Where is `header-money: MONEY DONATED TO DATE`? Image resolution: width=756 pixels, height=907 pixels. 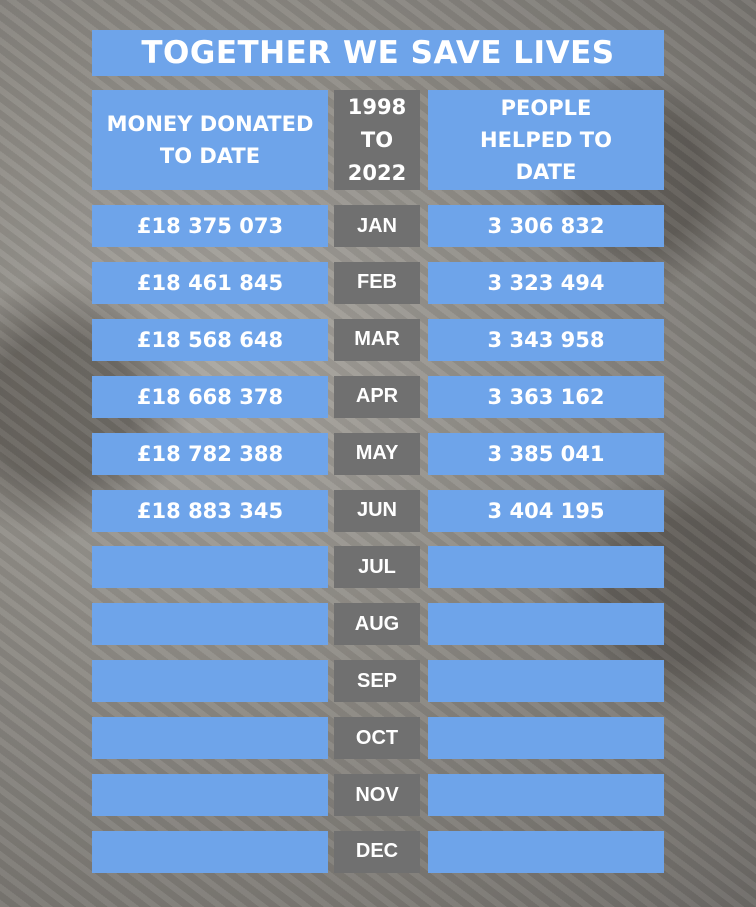
header-money: MONEY DONATED TO DATE is located at coordinates (210, 140).